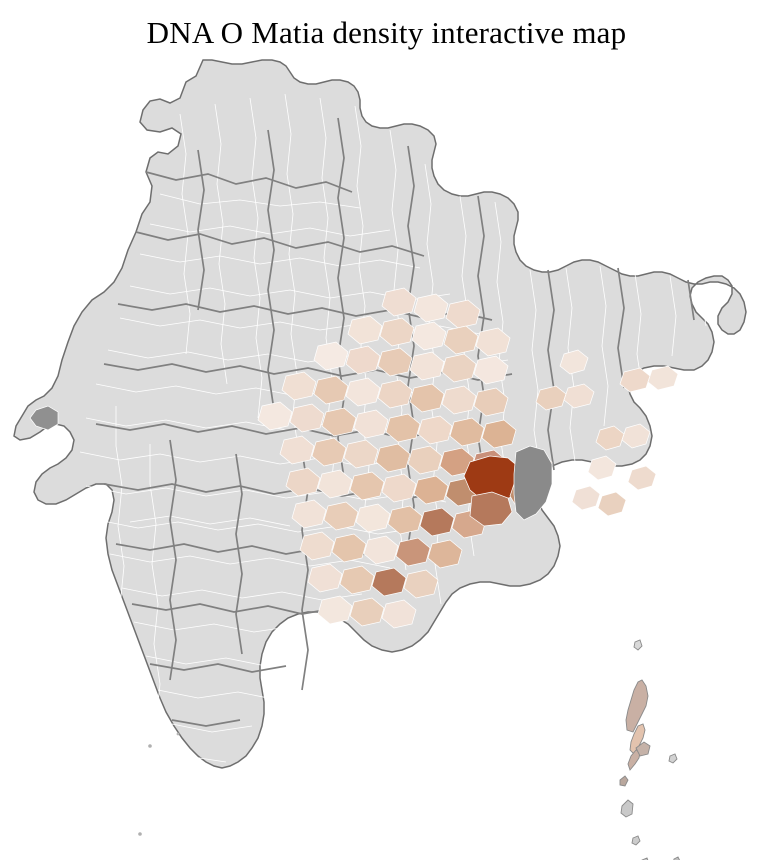 This screenshot has height=860, width=773. I want to click on lakshadweep-islands, so click(159, 784).